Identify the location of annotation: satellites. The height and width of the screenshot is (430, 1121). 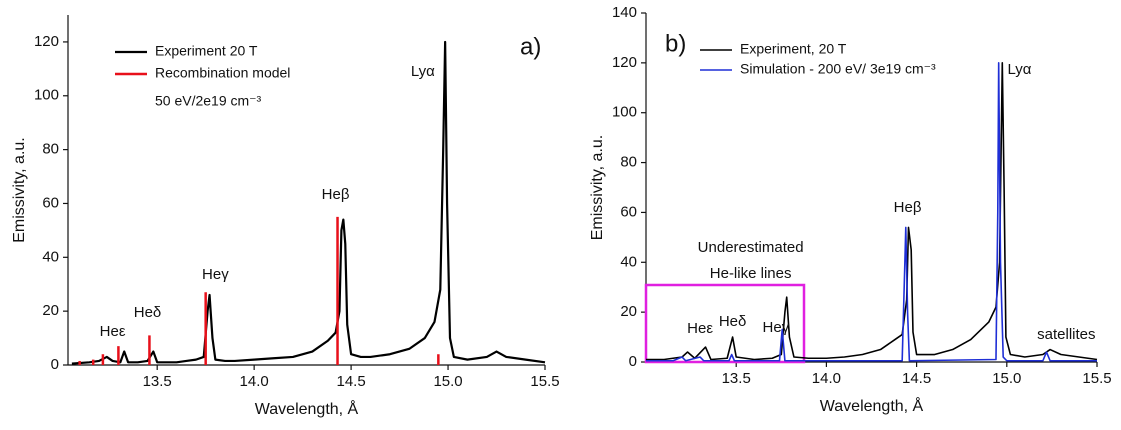
(1066, 334).